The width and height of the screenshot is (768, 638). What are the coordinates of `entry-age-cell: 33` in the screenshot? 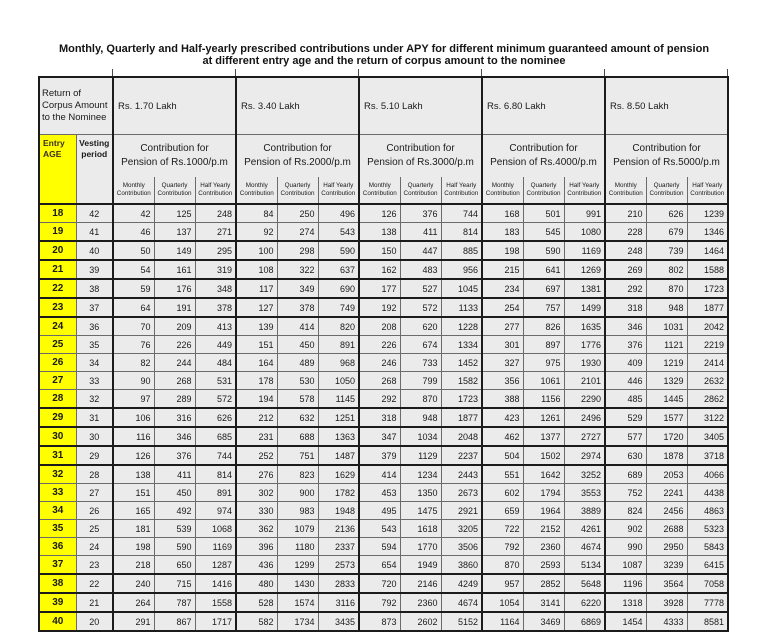 It's located at (57, 492).